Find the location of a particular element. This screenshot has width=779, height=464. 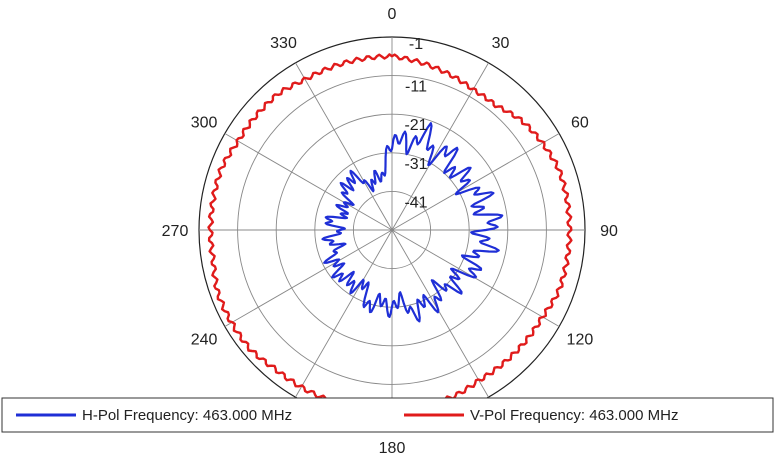

angle-tick-label-0: 0 is located at coordinates (392, 14).